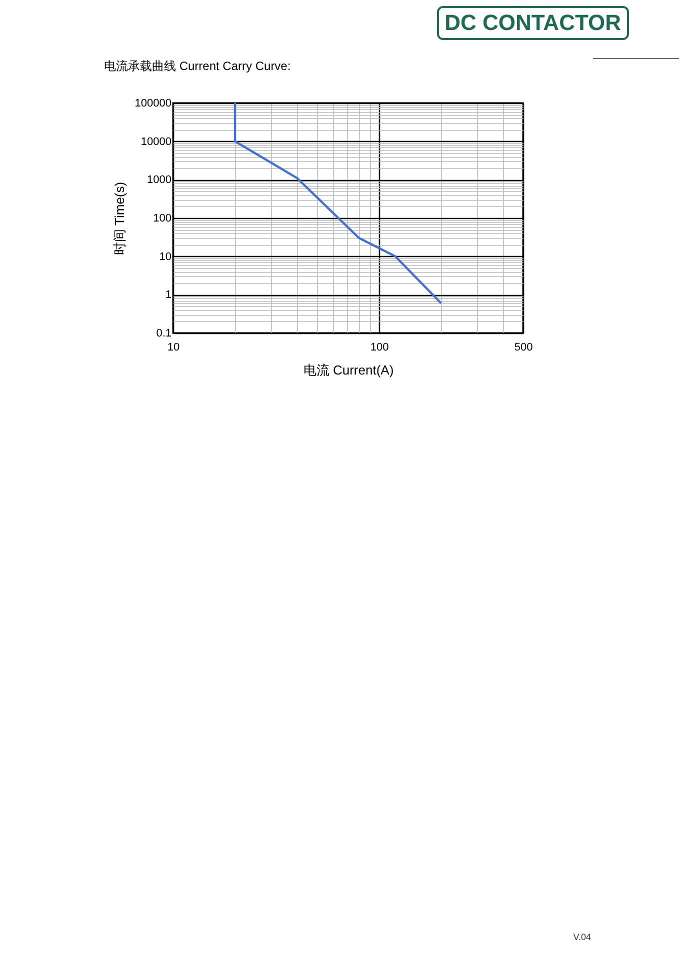  I want to click on text: V.04, so click(582, 937).